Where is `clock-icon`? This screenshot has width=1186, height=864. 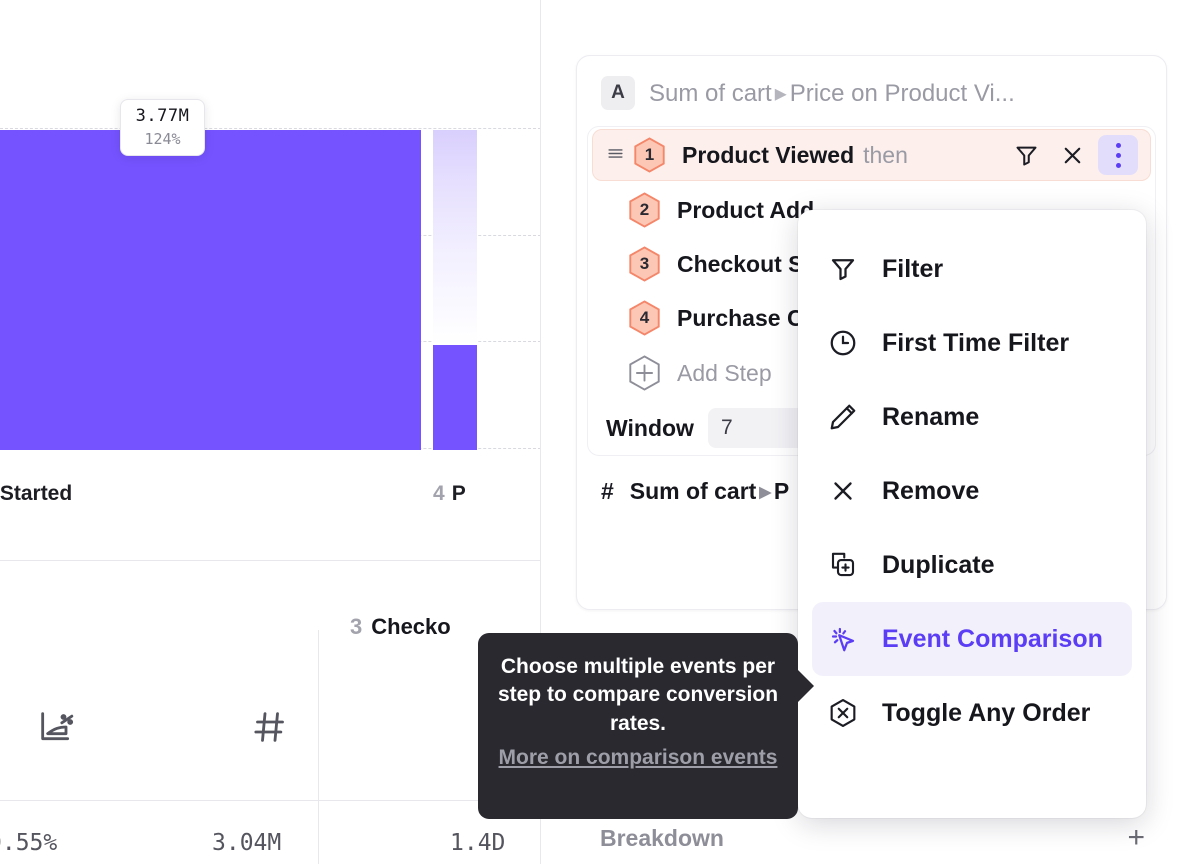
clock-icon is located at coordinates (843, 343).